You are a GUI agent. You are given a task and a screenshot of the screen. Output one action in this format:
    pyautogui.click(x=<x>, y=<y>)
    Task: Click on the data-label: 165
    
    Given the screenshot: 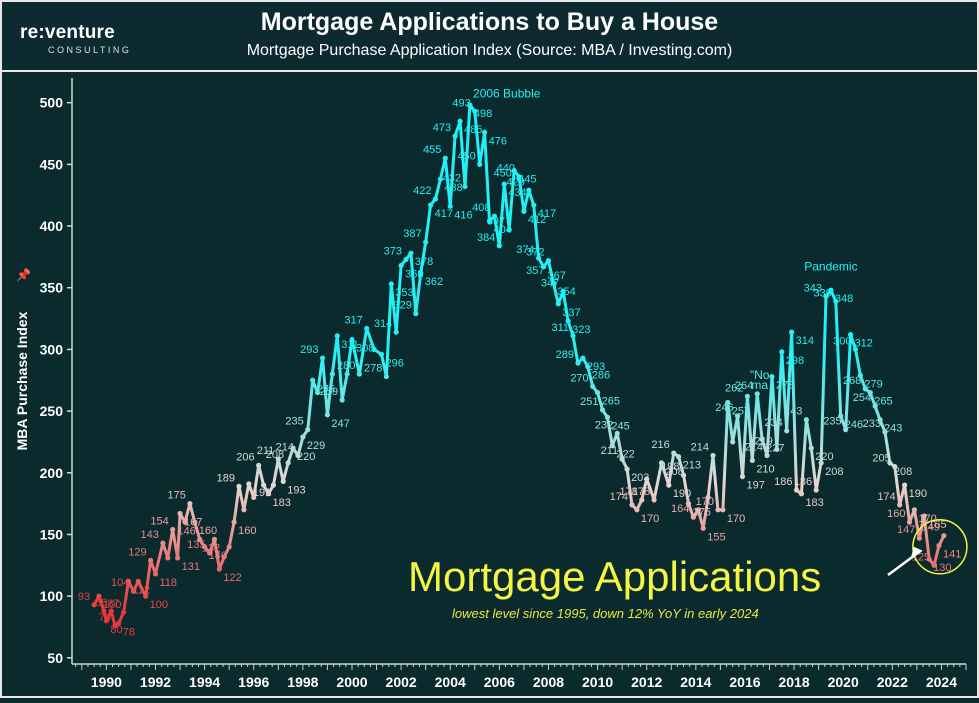 What is the action you would take?
    pyautogui.click(x=937, y=525)
    